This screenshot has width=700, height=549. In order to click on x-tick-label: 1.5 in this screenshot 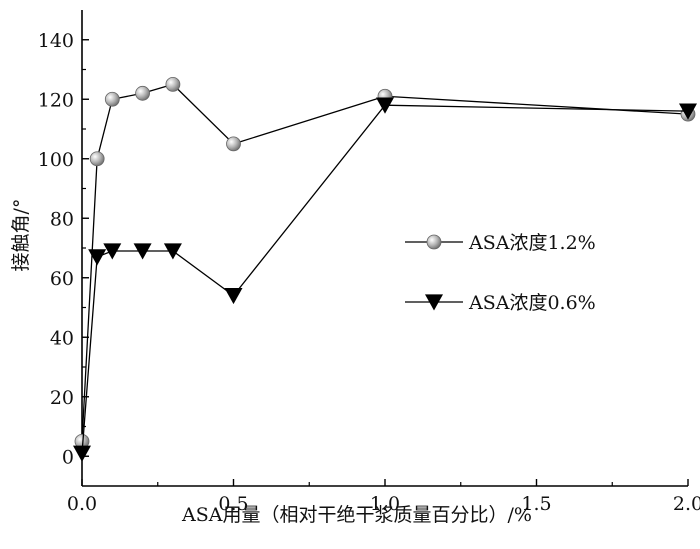, I will do `click(536, 504)`.